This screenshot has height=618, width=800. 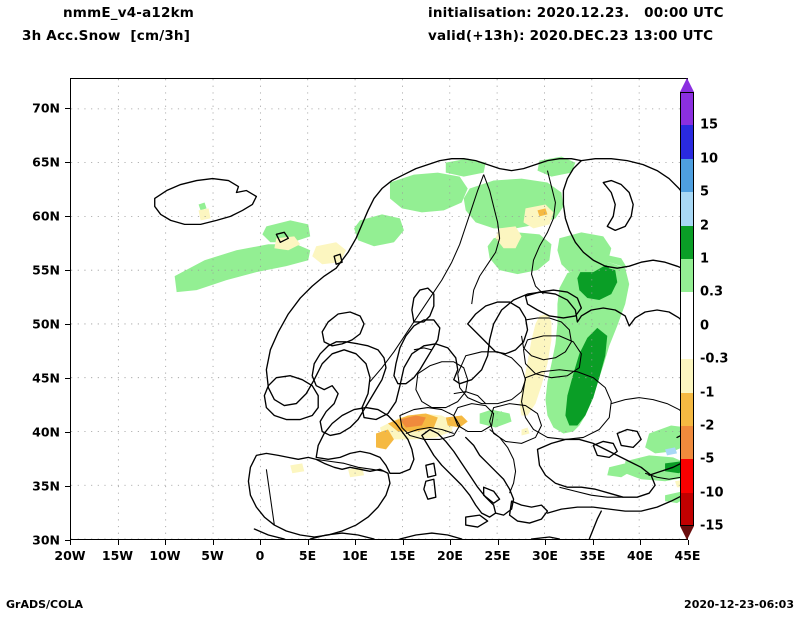 I want to click on colorbar-label: -0.3, so click(x=714, y=359).